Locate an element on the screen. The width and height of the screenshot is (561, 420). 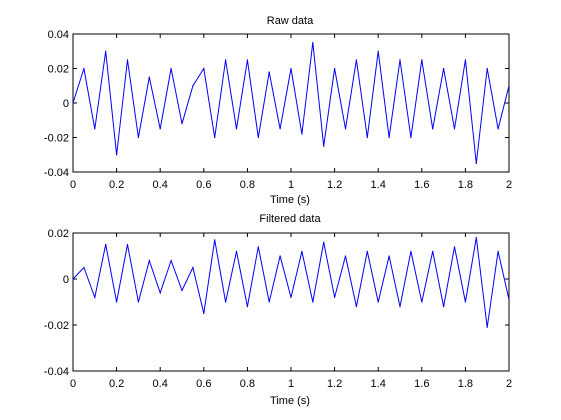
filtered-data-xtick-label: 0.6 is located at coordinates (203, 384).